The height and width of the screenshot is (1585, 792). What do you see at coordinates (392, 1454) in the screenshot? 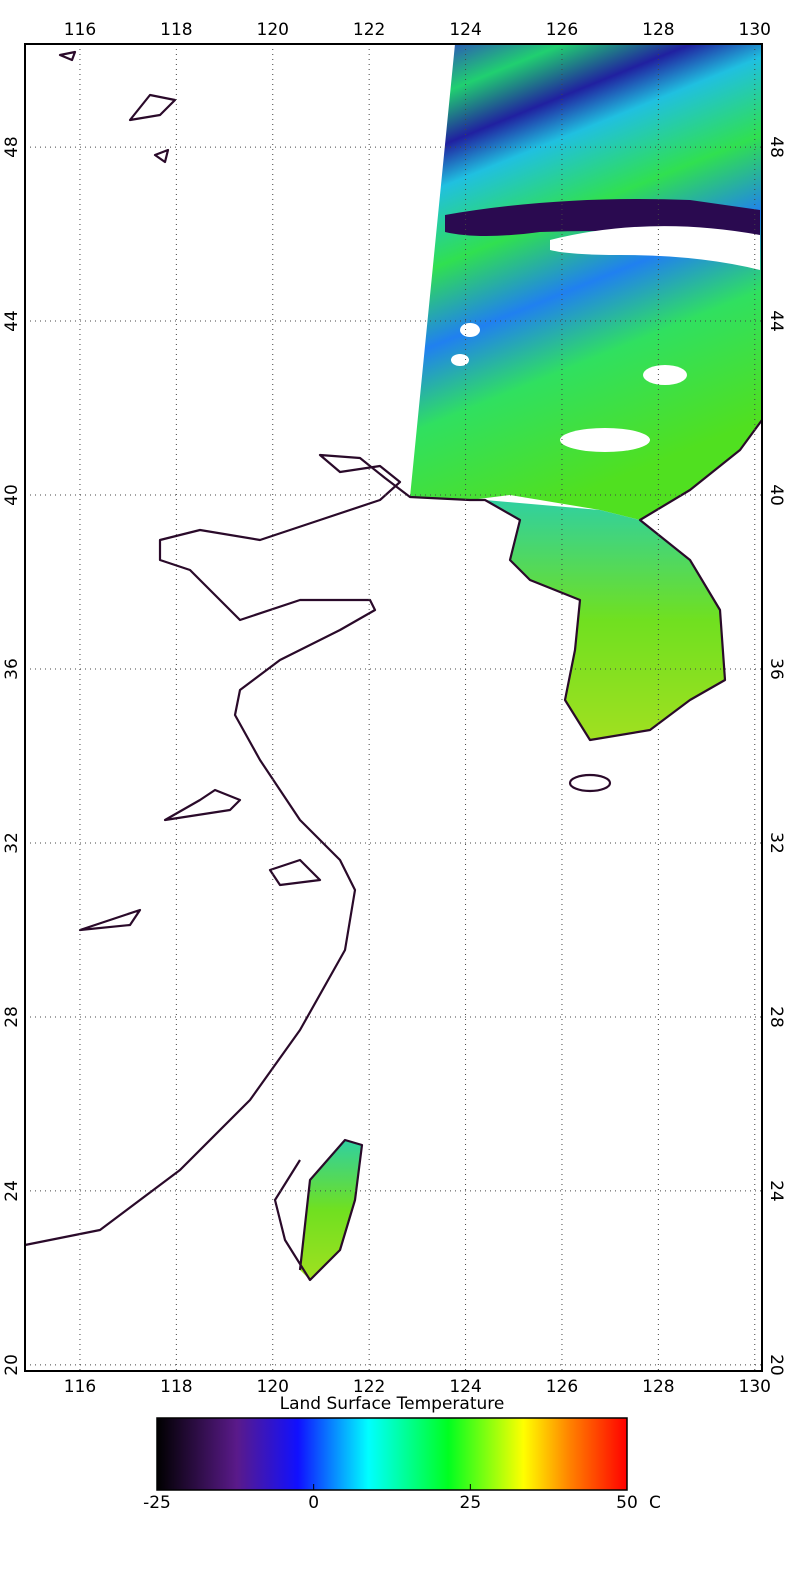
I see `colorbar` at bounding box center [392, 1454].